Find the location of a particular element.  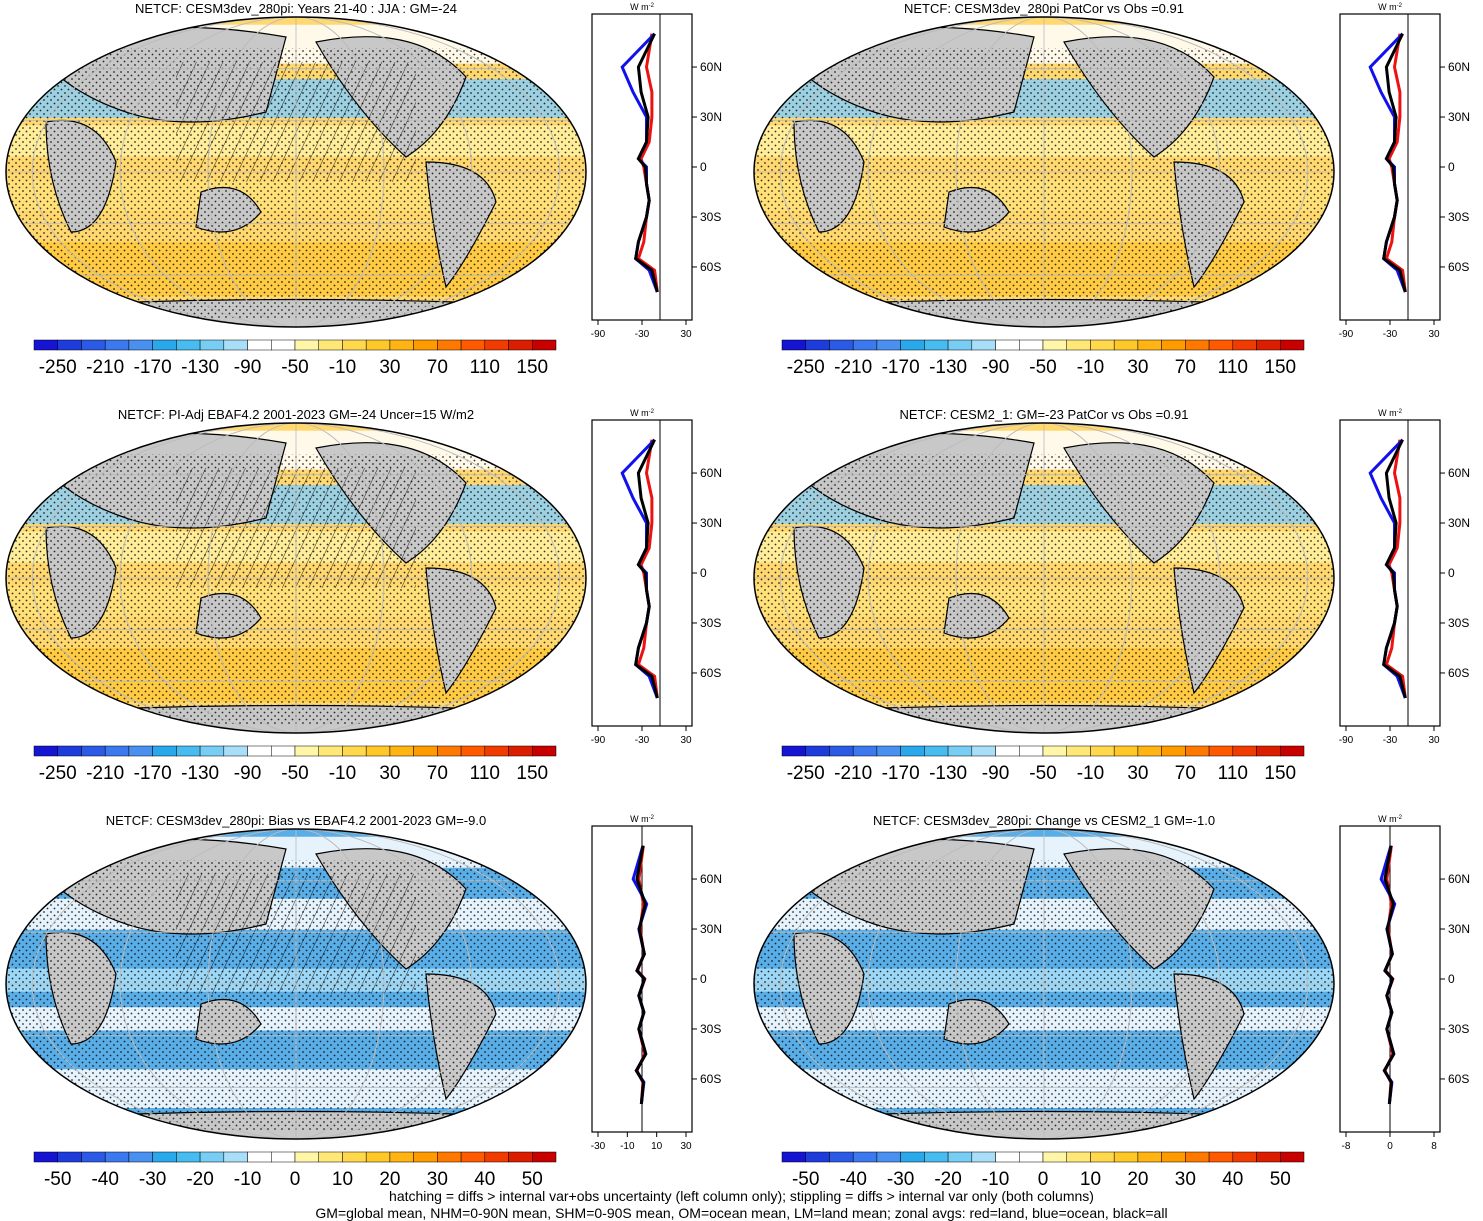

zonal-x-tick-label: 30 is located at coordinates (1434, 740).